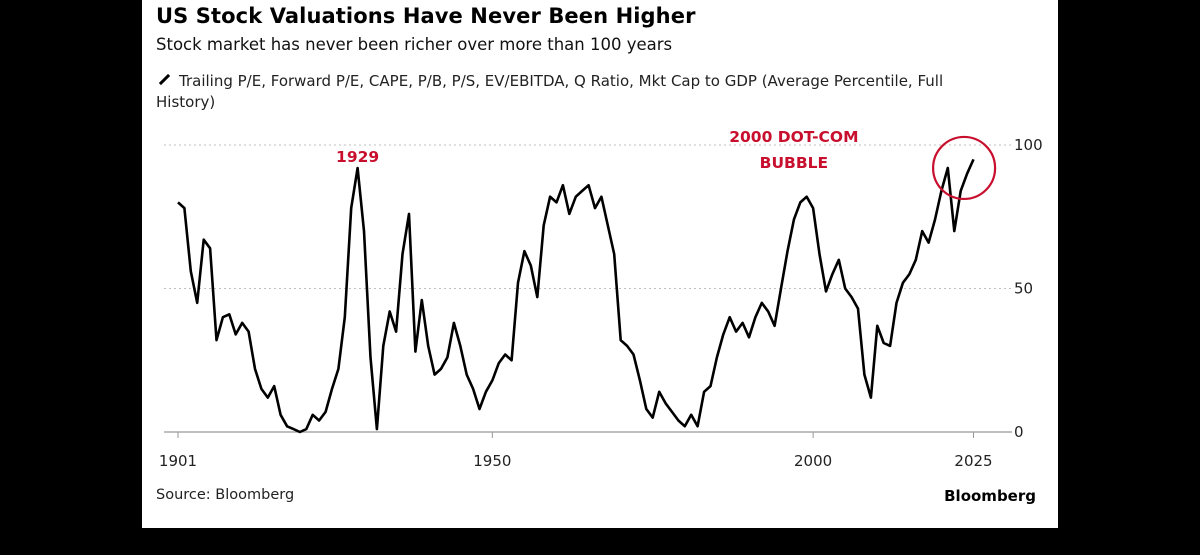 The height and width of the screenshot is (555, 1200). Describe the element at coordinates (794, 163) in the screenshot. I see `annotation-label: BUBBLE` at that location.